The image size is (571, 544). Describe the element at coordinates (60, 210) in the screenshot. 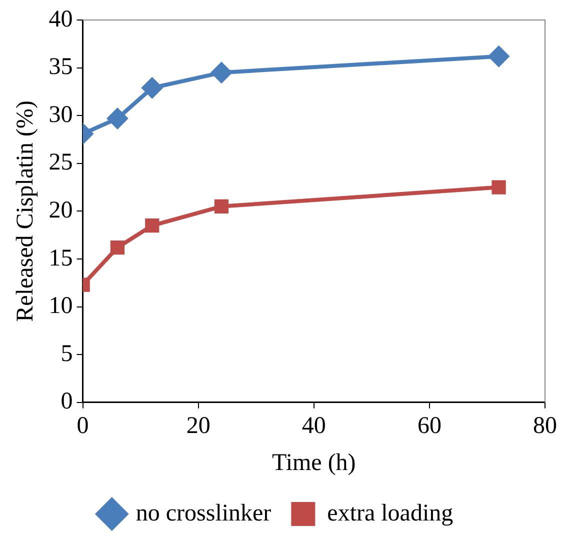

I see `y-tick-label: 20` at that location.